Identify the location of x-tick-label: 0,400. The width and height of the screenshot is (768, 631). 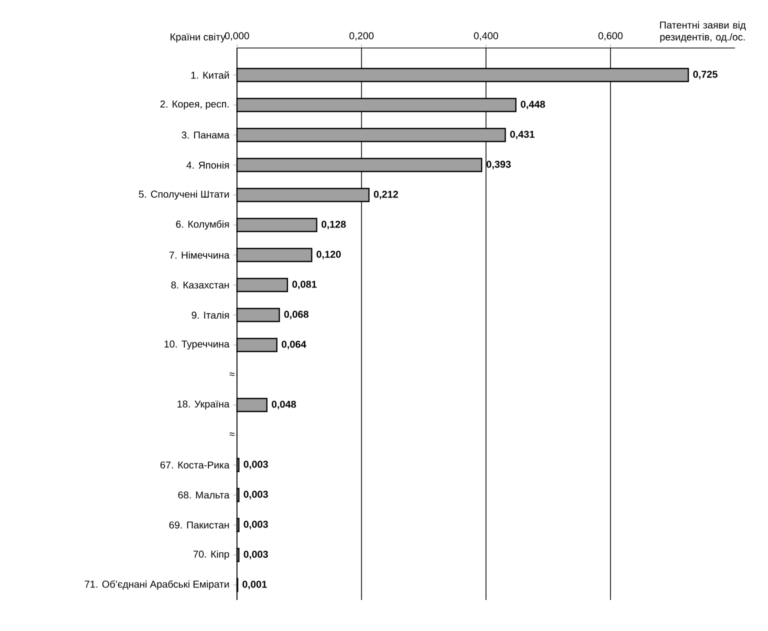
(486, 36).